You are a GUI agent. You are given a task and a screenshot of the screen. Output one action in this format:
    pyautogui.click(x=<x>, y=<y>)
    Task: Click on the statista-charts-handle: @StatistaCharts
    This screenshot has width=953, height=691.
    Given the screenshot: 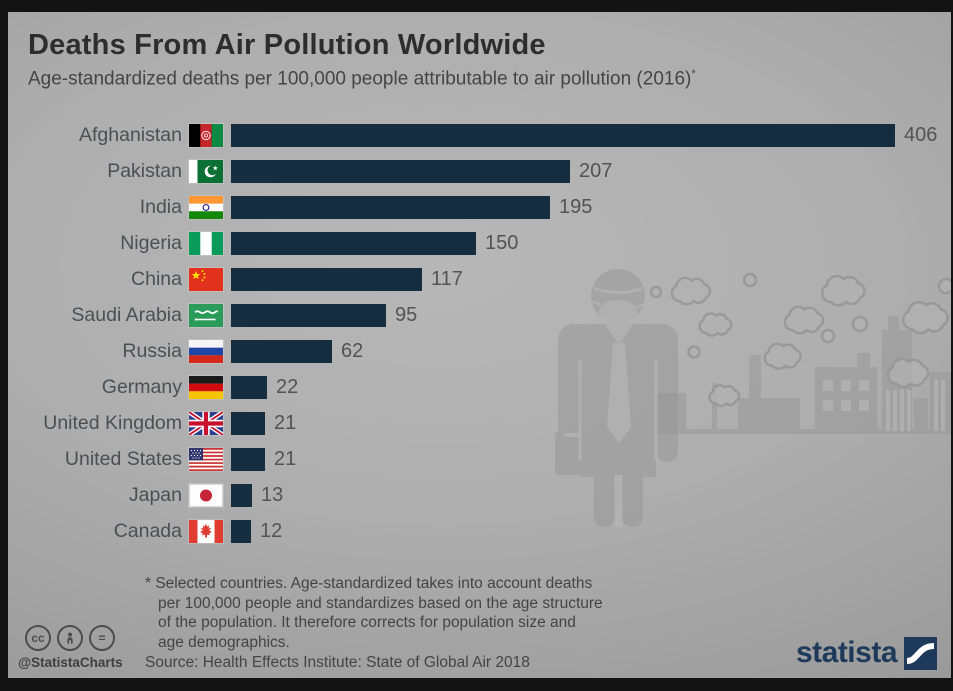 What is the action you would take?
    pyautogui.click(x=70, y=662)
    